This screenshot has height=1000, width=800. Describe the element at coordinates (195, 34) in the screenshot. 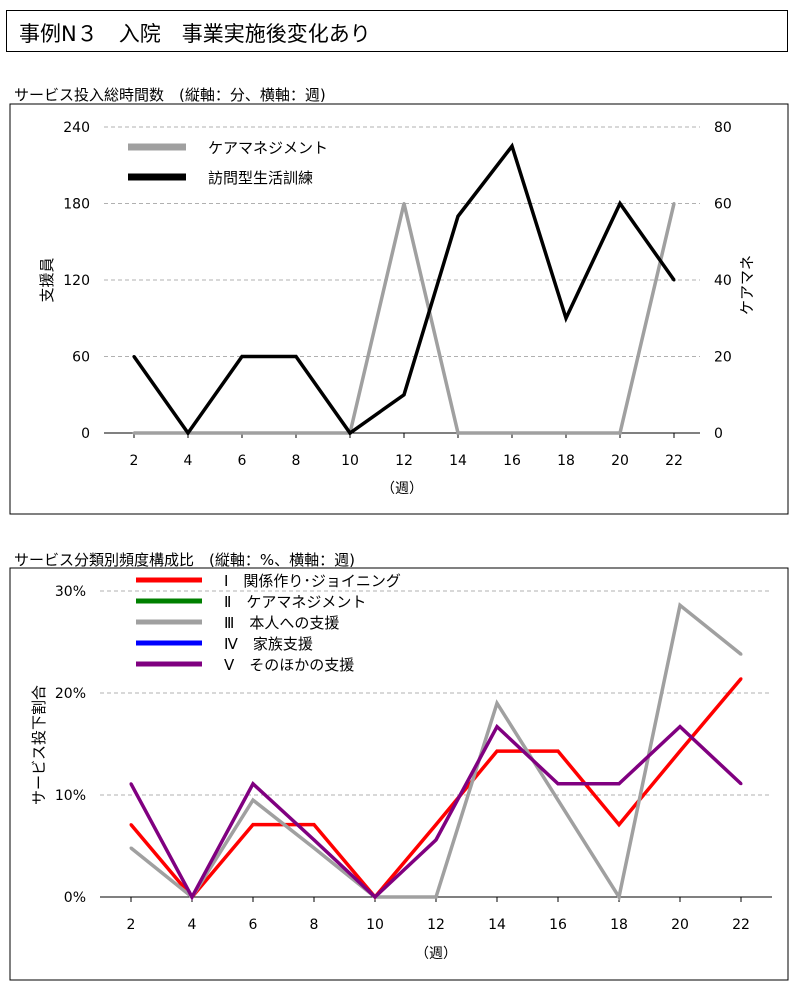

I see `page-title: 事例N３ 入院 事業実施後変化あり` at that location.